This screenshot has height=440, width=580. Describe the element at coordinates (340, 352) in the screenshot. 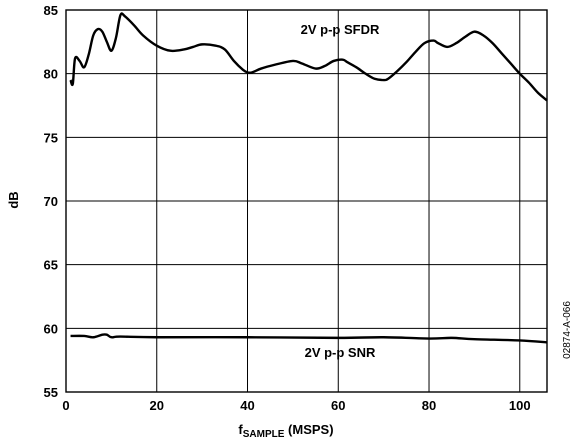

I see `annotation-snr: 2V p-p SNR` at that location.